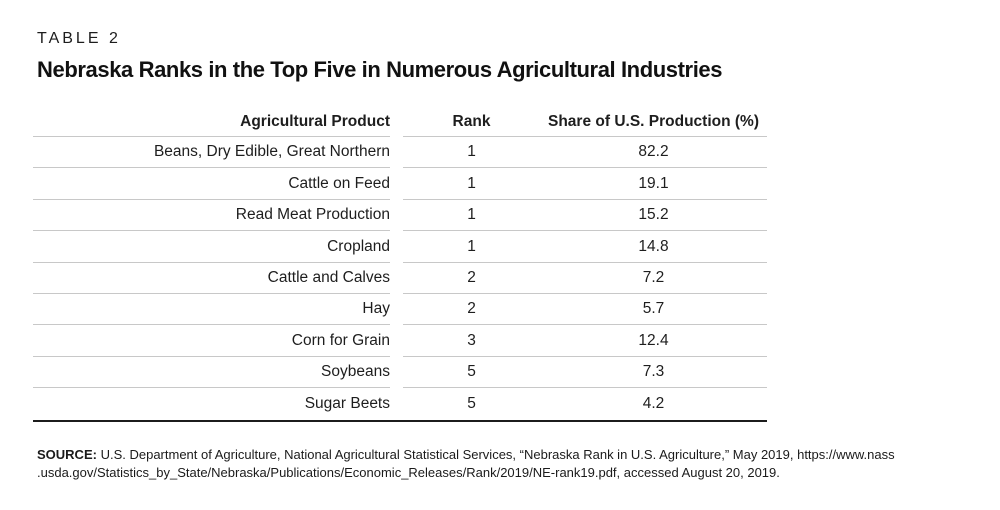  Describe the element at coordinates (653, 372) in the screenshot. I see `share-cell: 7.3` at that location.